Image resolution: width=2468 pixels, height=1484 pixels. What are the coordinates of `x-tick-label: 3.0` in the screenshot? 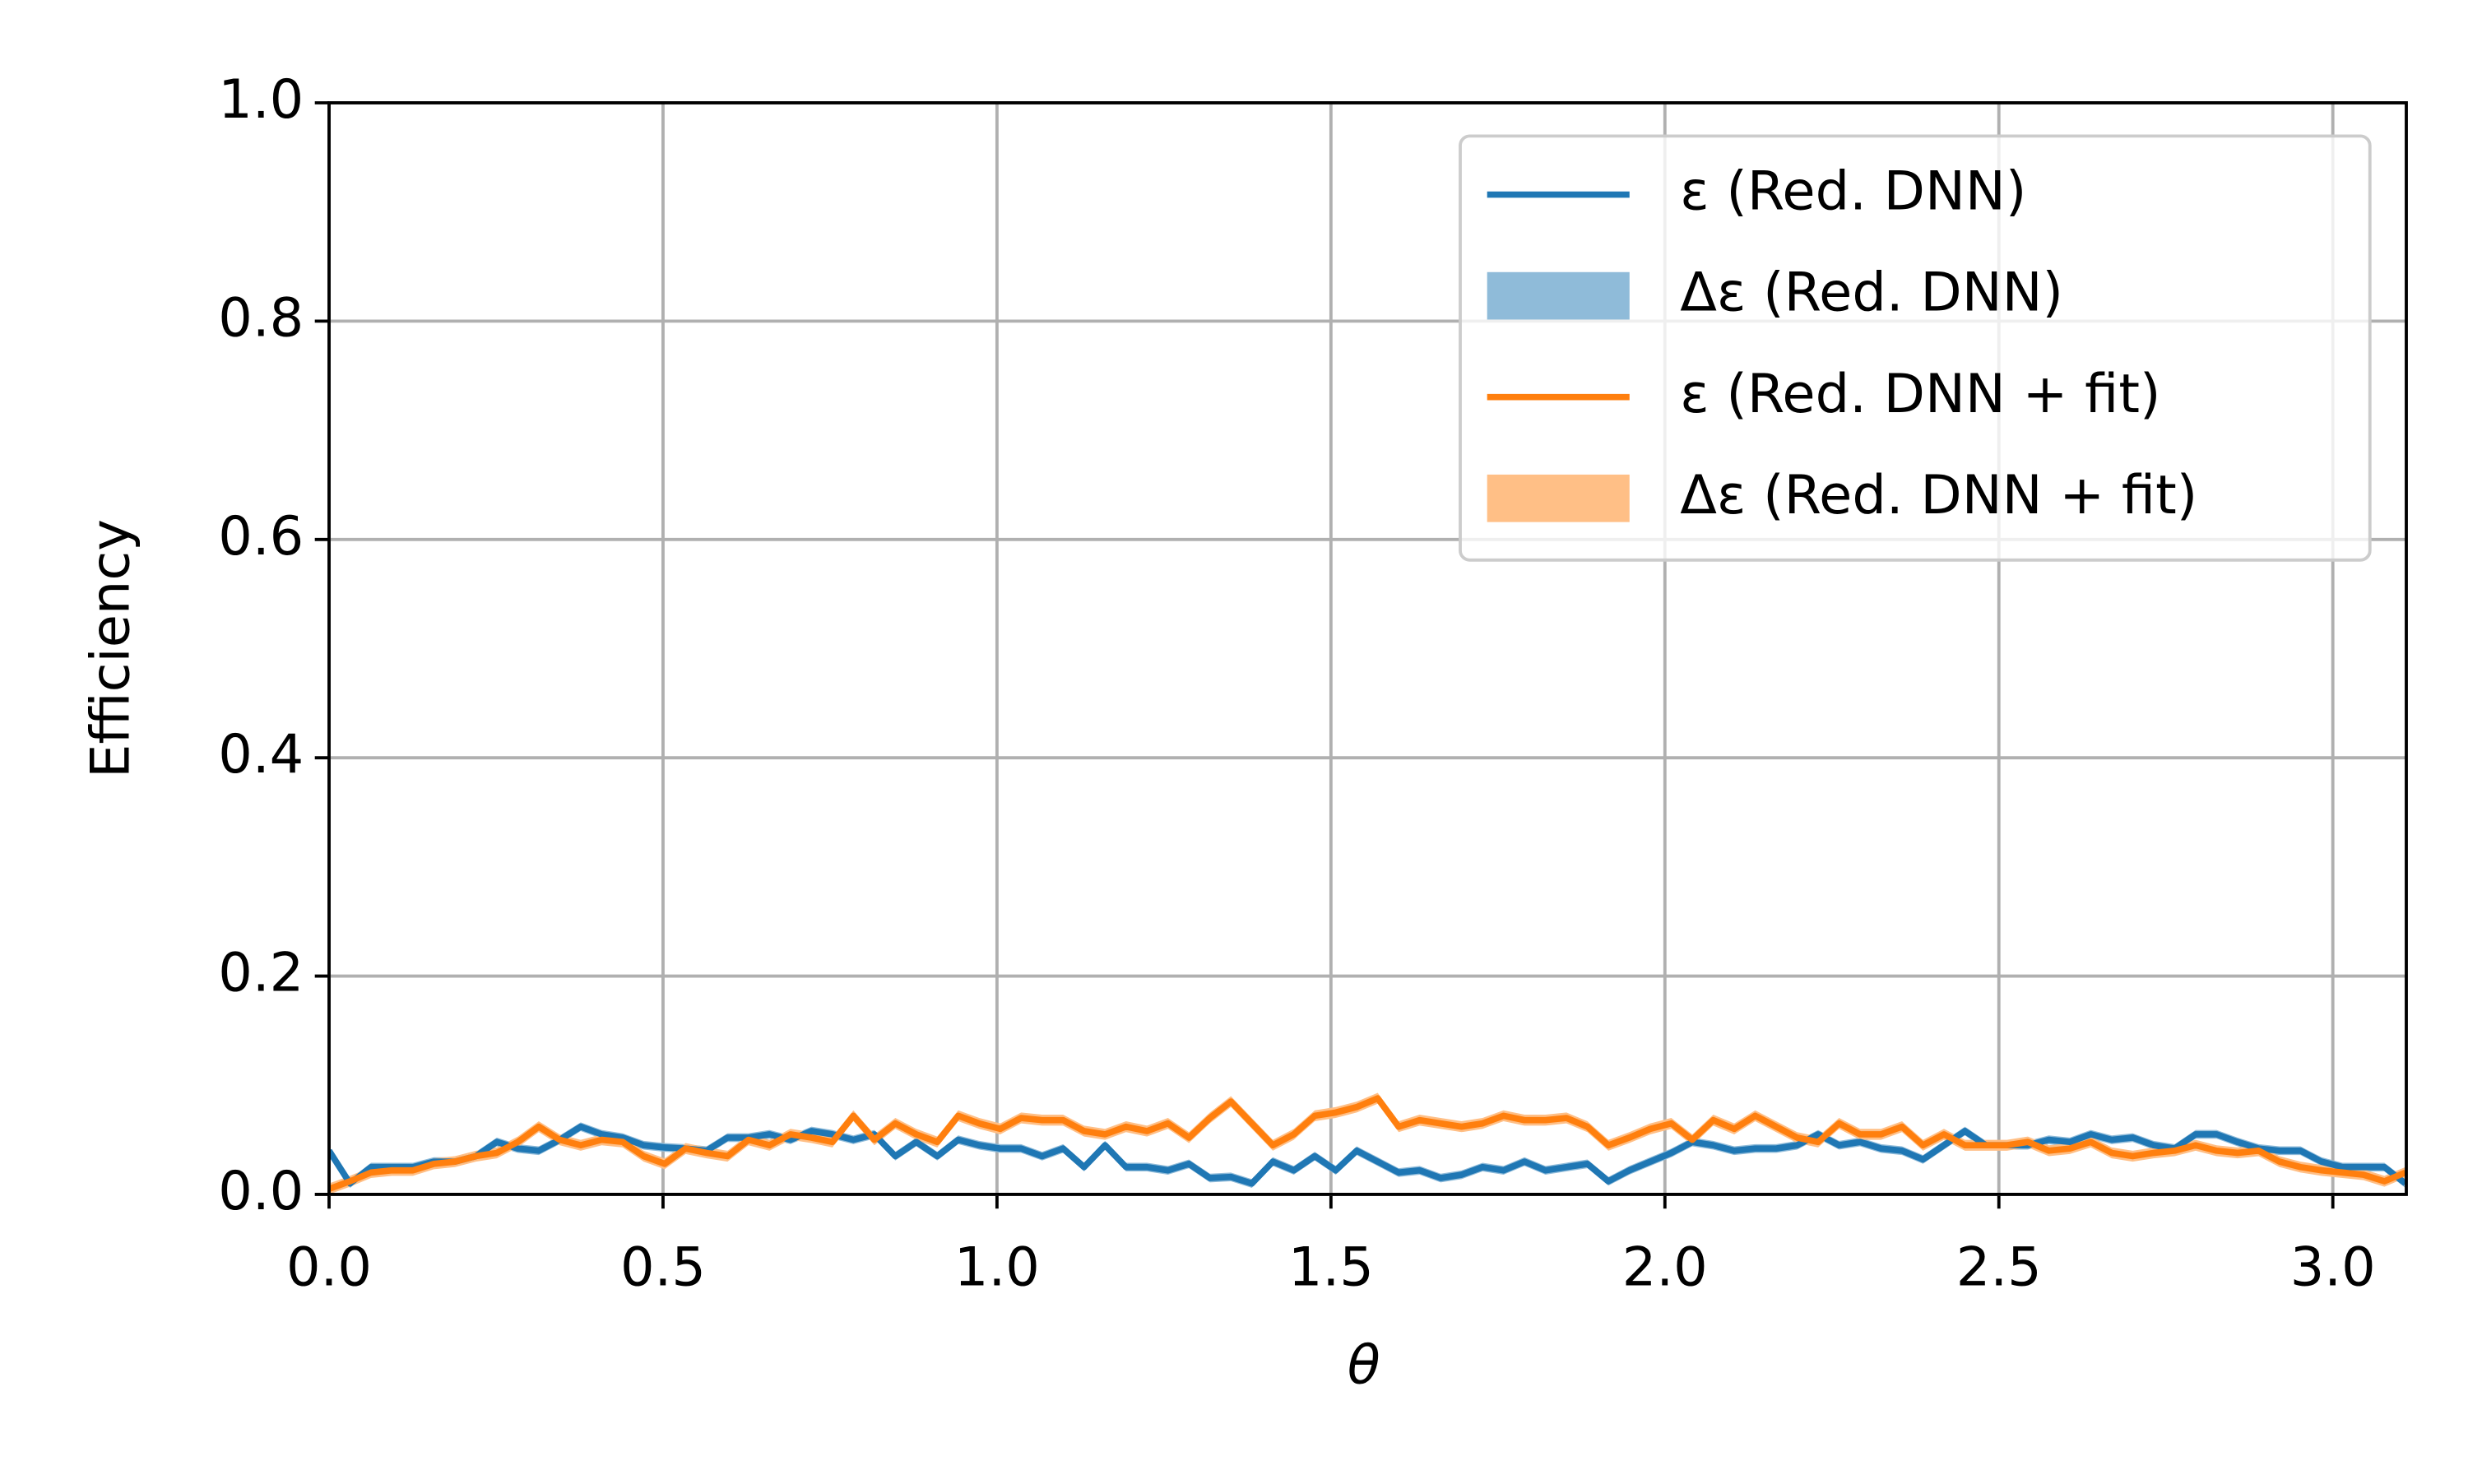 It's located at (2333, 1267).